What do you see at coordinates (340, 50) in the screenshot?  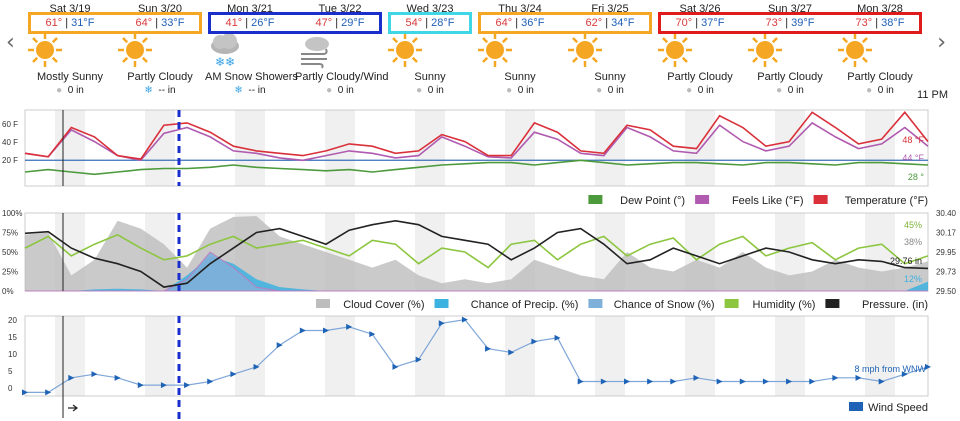 I see `wind-cloud-icon` at bounding box center [340, 50].